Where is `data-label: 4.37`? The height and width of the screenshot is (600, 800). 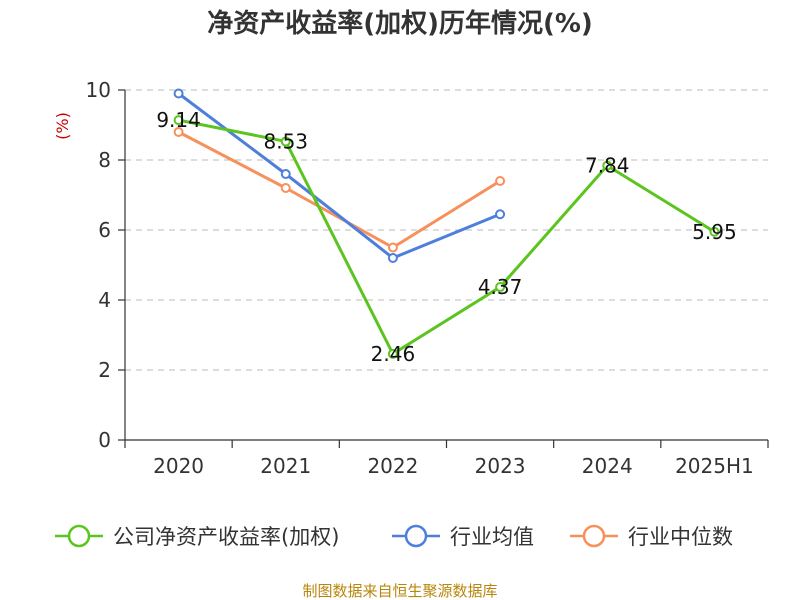 data-label: 4.37 is located at coordinates (500, 287).